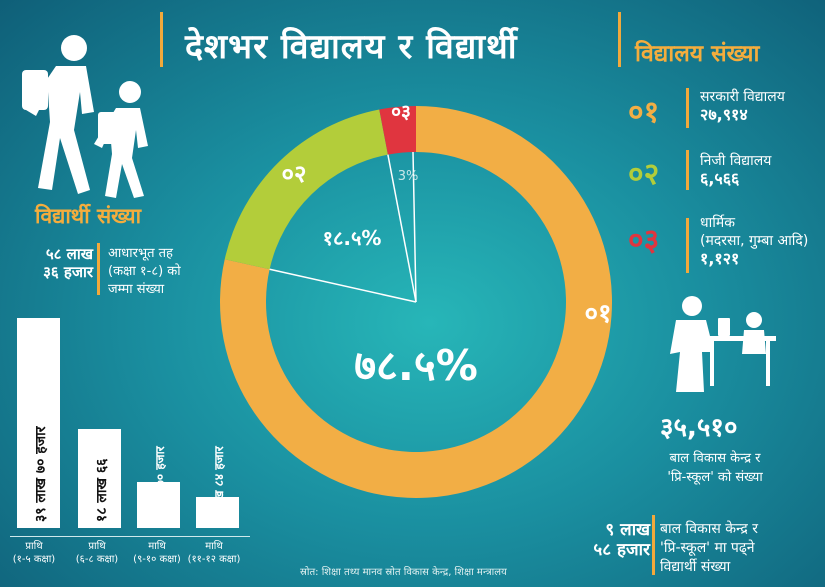  I want to click on legend-3-label: धार्मिक (मदरसा, गुम्बा आदि), so click(754, 232).